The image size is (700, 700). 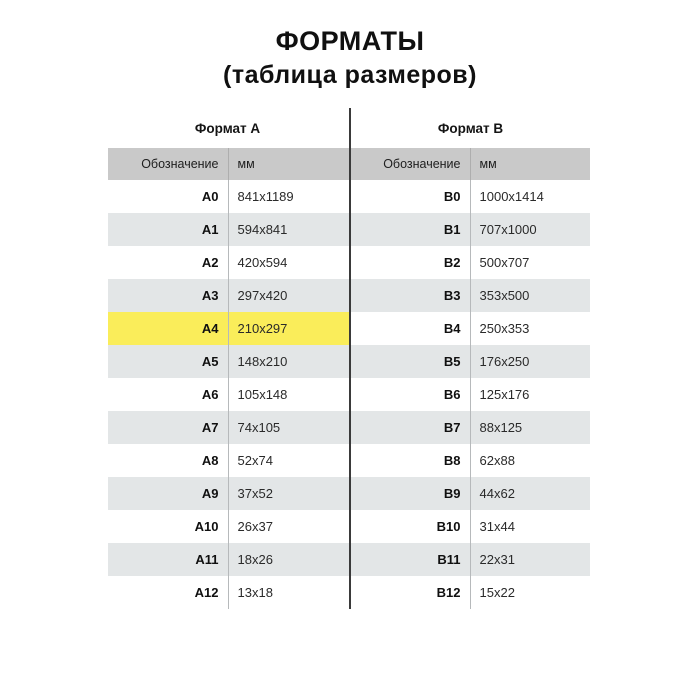 What do you see at coordinates (410, 262) in the screenshot?
I see `row-code-b2: B2` at bounding box center [410, 262].